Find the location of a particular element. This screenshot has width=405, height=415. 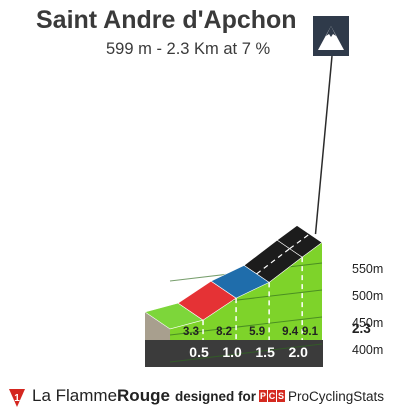

km-label: 1.0 is located at coordinates (232, 352).